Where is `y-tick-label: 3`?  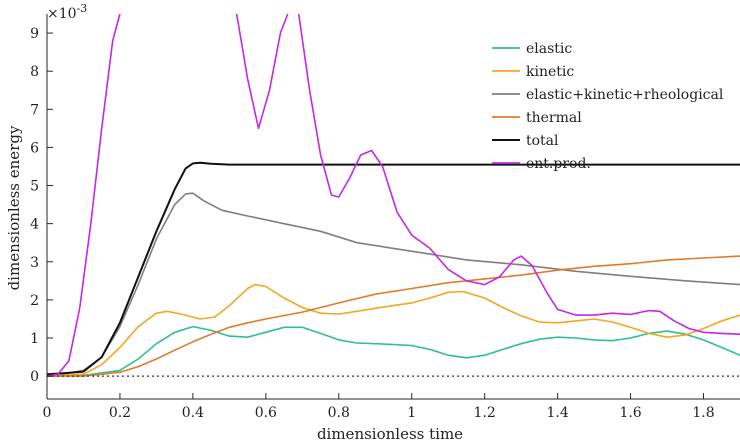 y-tick-label: 3 is located at coordinates (34, 263).